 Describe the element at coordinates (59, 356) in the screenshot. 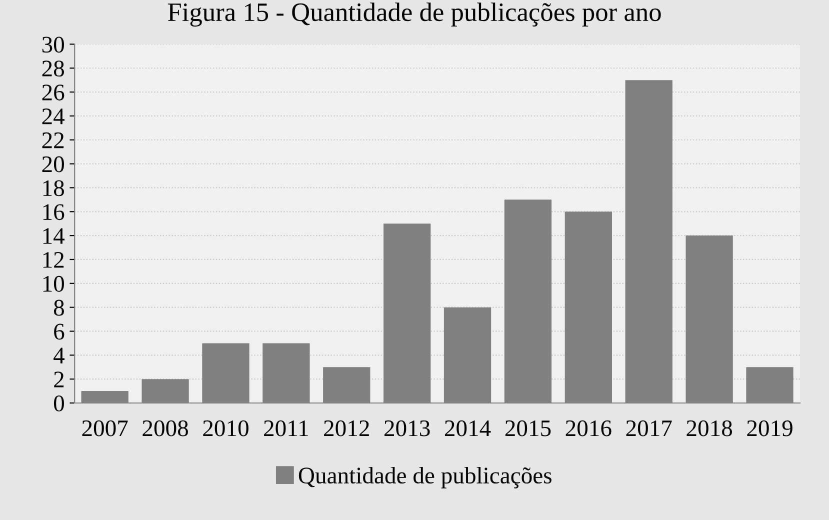

I see `y-tick-label: 4` at that location.